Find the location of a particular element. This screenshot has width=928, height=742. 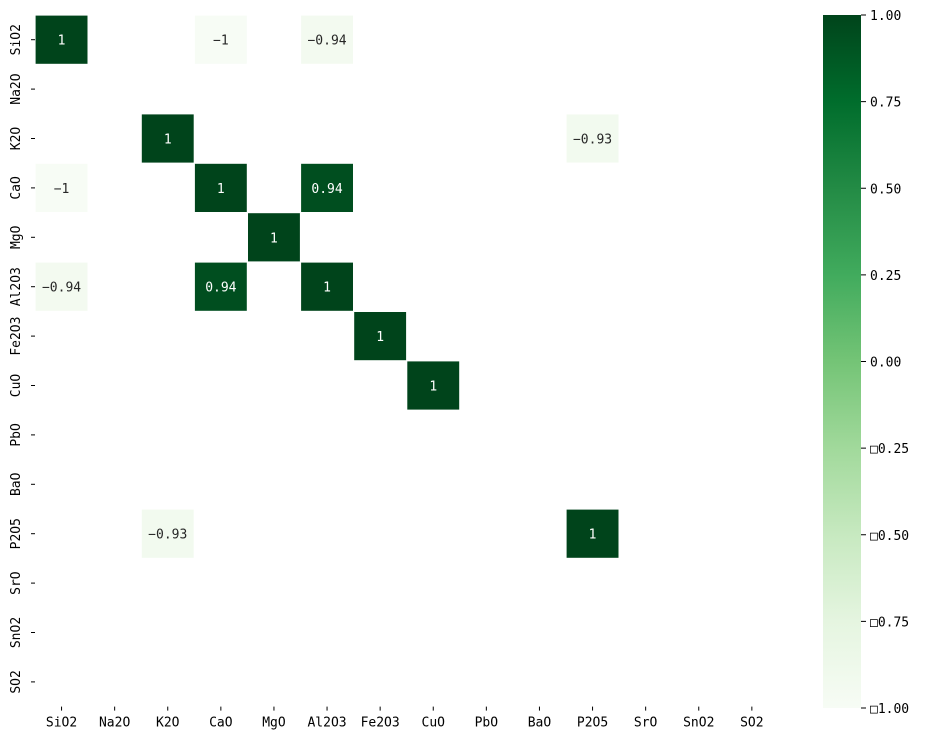

x-tick-label: MgO is located at coordinates (274, 723).